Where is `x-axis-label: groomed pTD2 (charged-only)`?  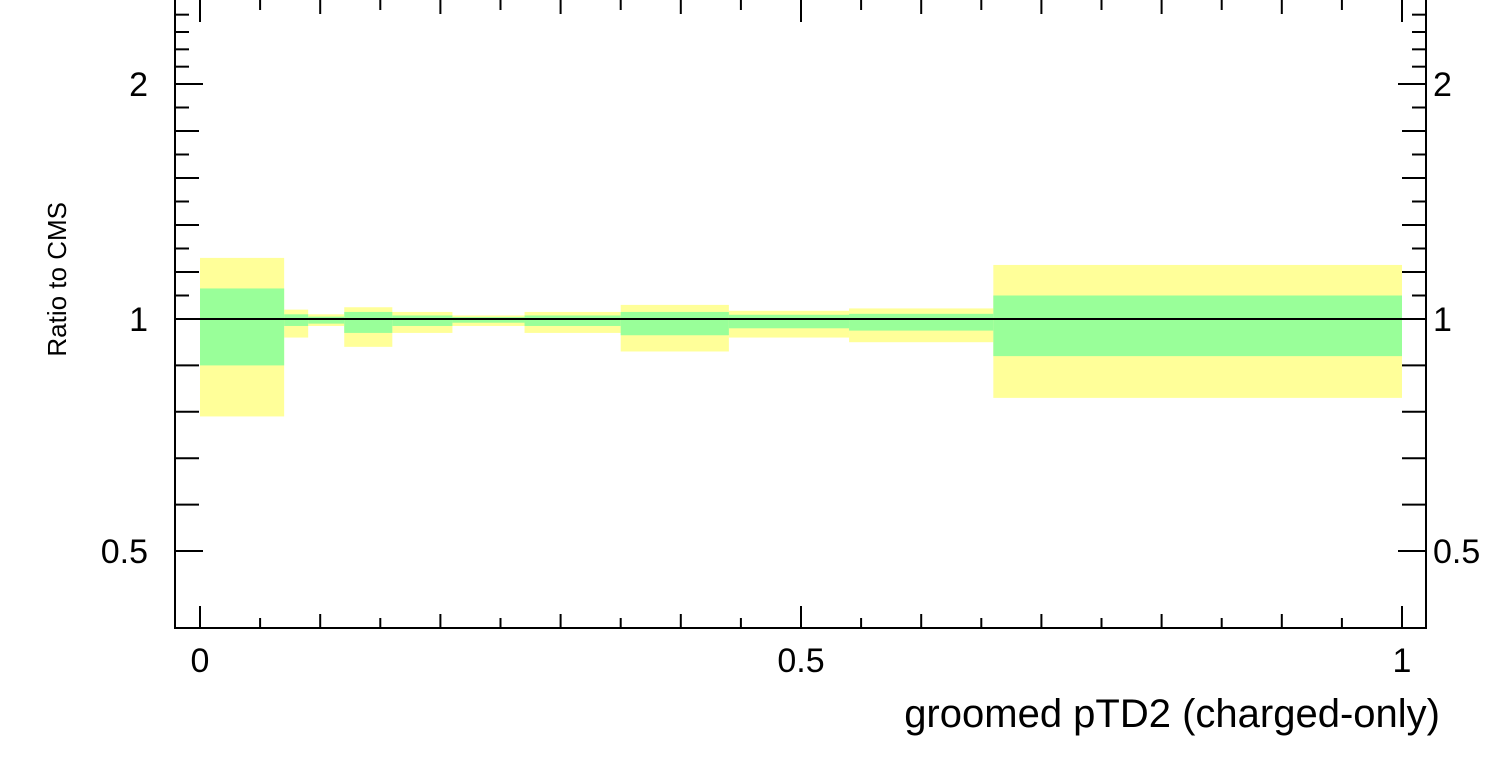
x-axis-label: groomed pTD2 (charged-only) is located at coordinates (1172, 714).